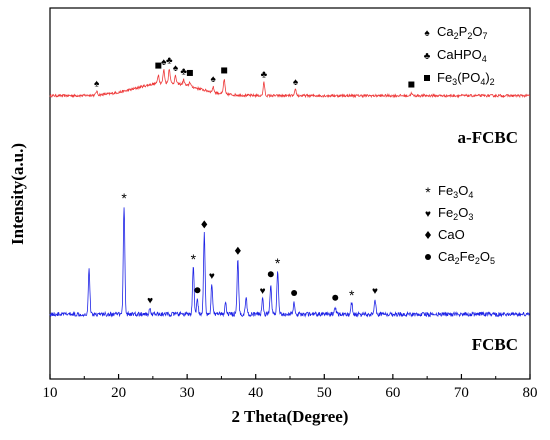 Image resolution: width=550 pixels, height=440 pixels. What do you see at coordinates (118, 393) in the screenshot?
I see `x-tick-label: 20` at bounding box center [118, 393].